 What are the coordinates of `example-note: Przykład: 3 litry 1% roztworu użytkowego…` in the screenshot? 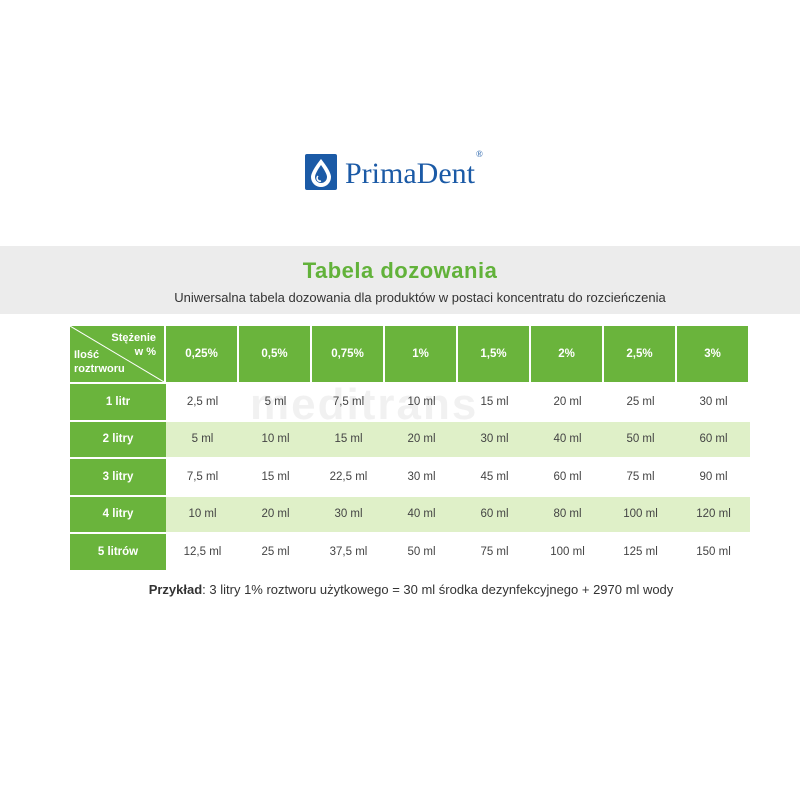 It's located at (400, 589).